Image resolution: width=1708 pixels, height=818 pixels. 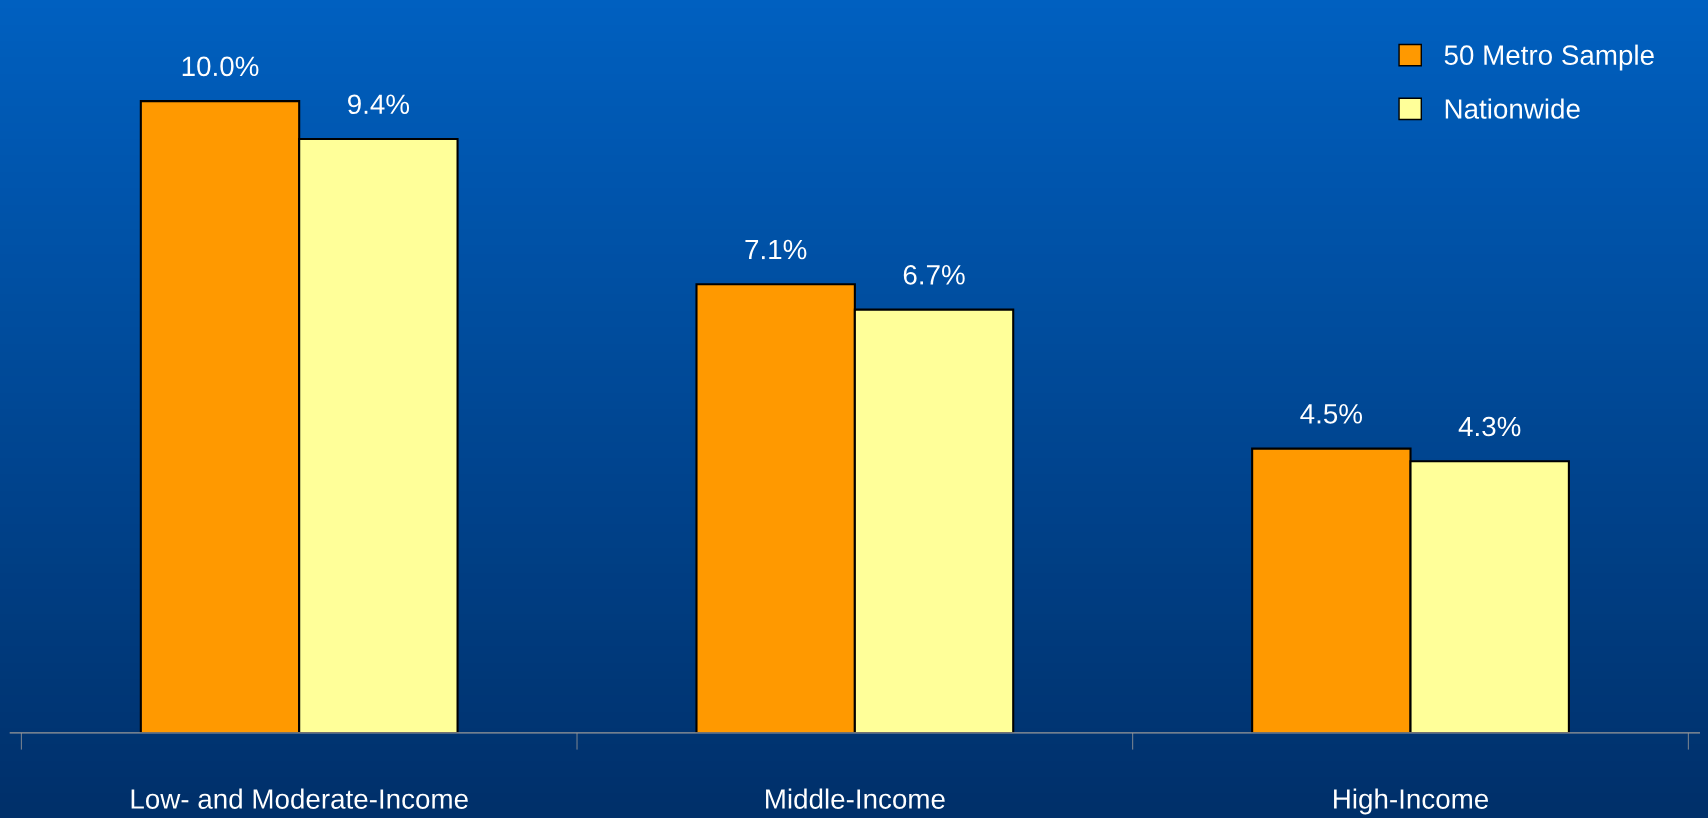 I want to click on data-label: 4.5%, so click(x=1331, y=414).